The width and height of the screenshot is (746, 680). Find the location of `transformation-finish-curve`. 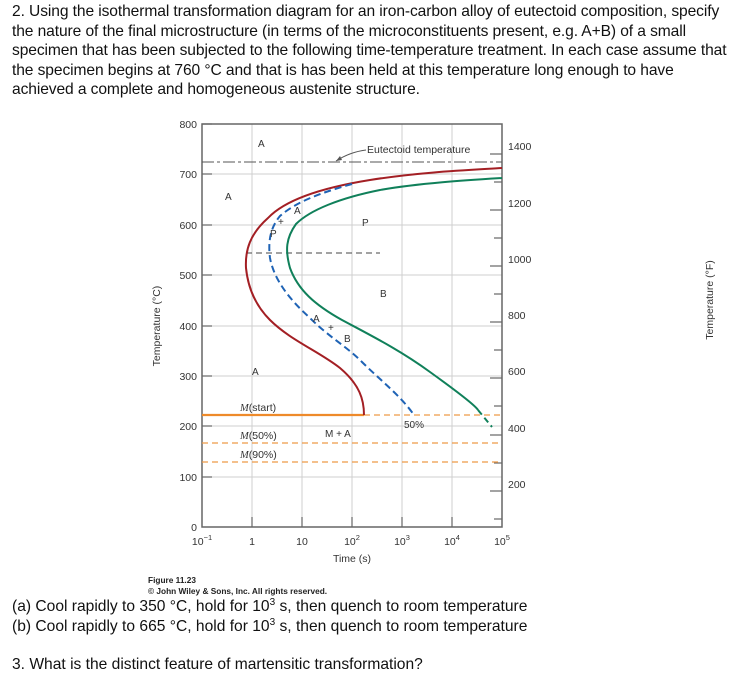

transformation-finish-curve is located at coordinates (394, 294).